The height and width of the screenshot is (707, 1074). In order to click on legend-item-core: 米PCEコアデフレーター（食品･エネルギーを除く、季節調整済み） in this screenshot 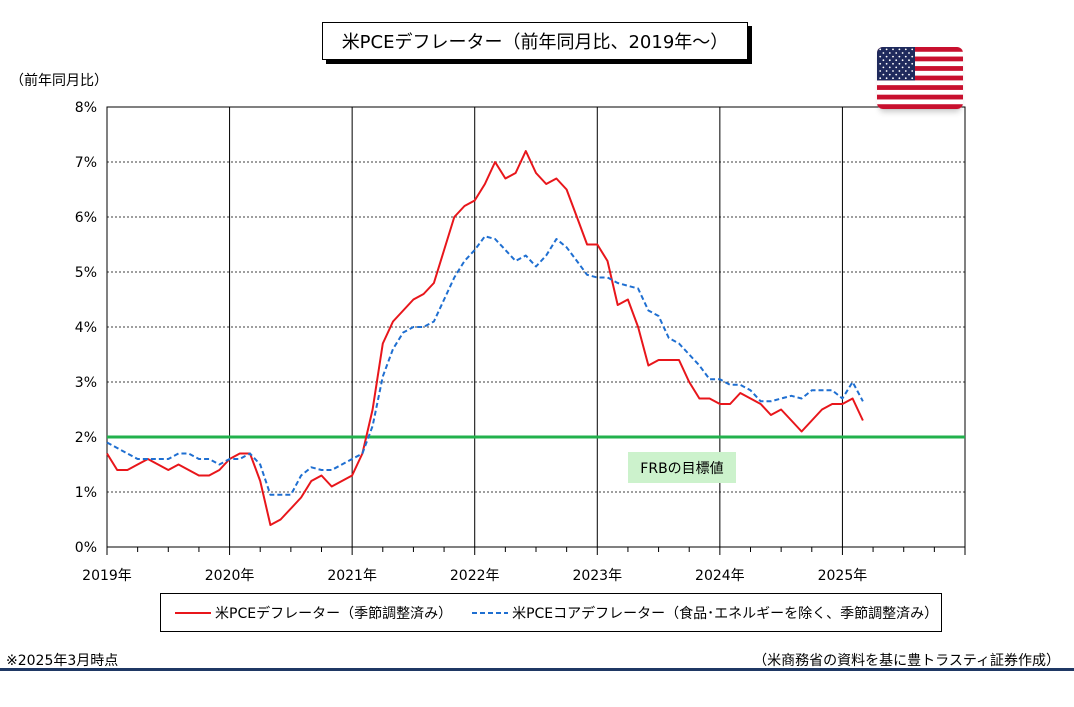, I will do `click(705, 613)`.